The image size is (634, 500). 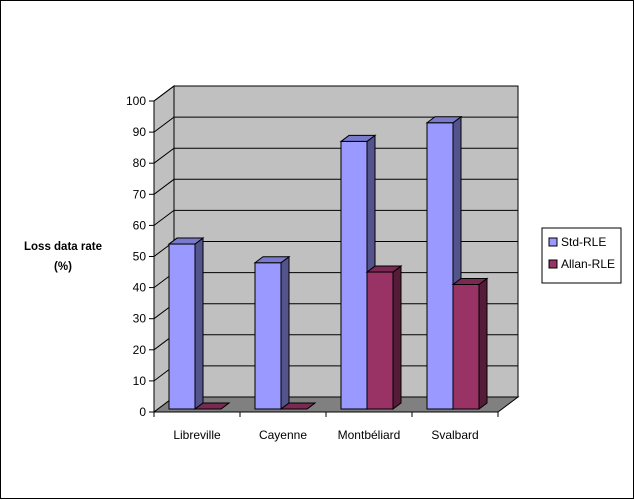 What do you see at coordinates (283, 435) in the screenshot?
I see `x-tick-label: Cayenne` at bounding box center [283, 435].